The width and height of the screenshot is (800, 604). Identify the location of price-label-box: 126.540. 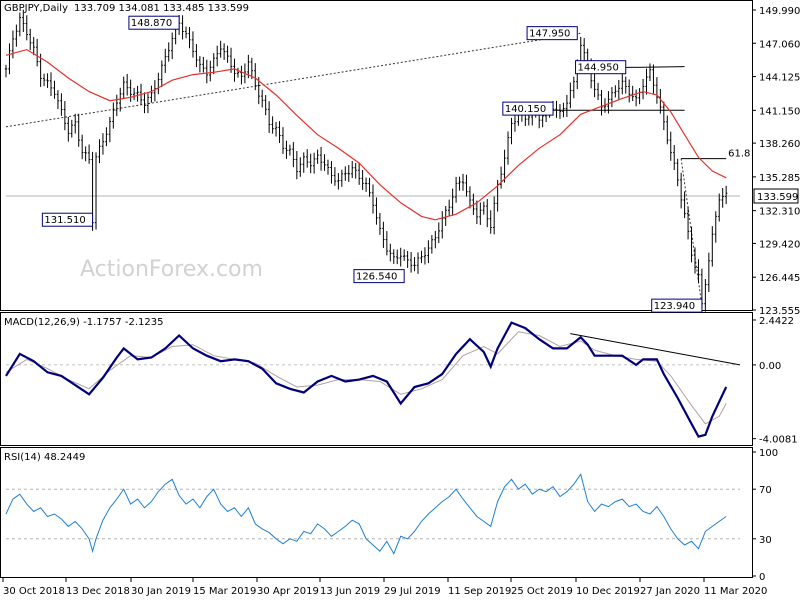
(379, 276).